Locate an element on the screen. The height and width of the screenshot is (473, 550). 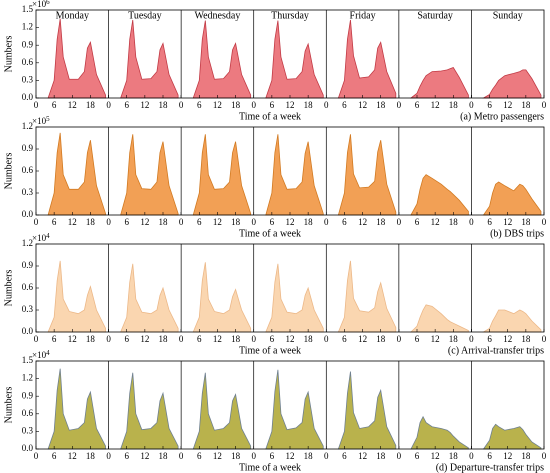
caption: (c) Arrival-transfer trips is located at coordinates (496, 350).